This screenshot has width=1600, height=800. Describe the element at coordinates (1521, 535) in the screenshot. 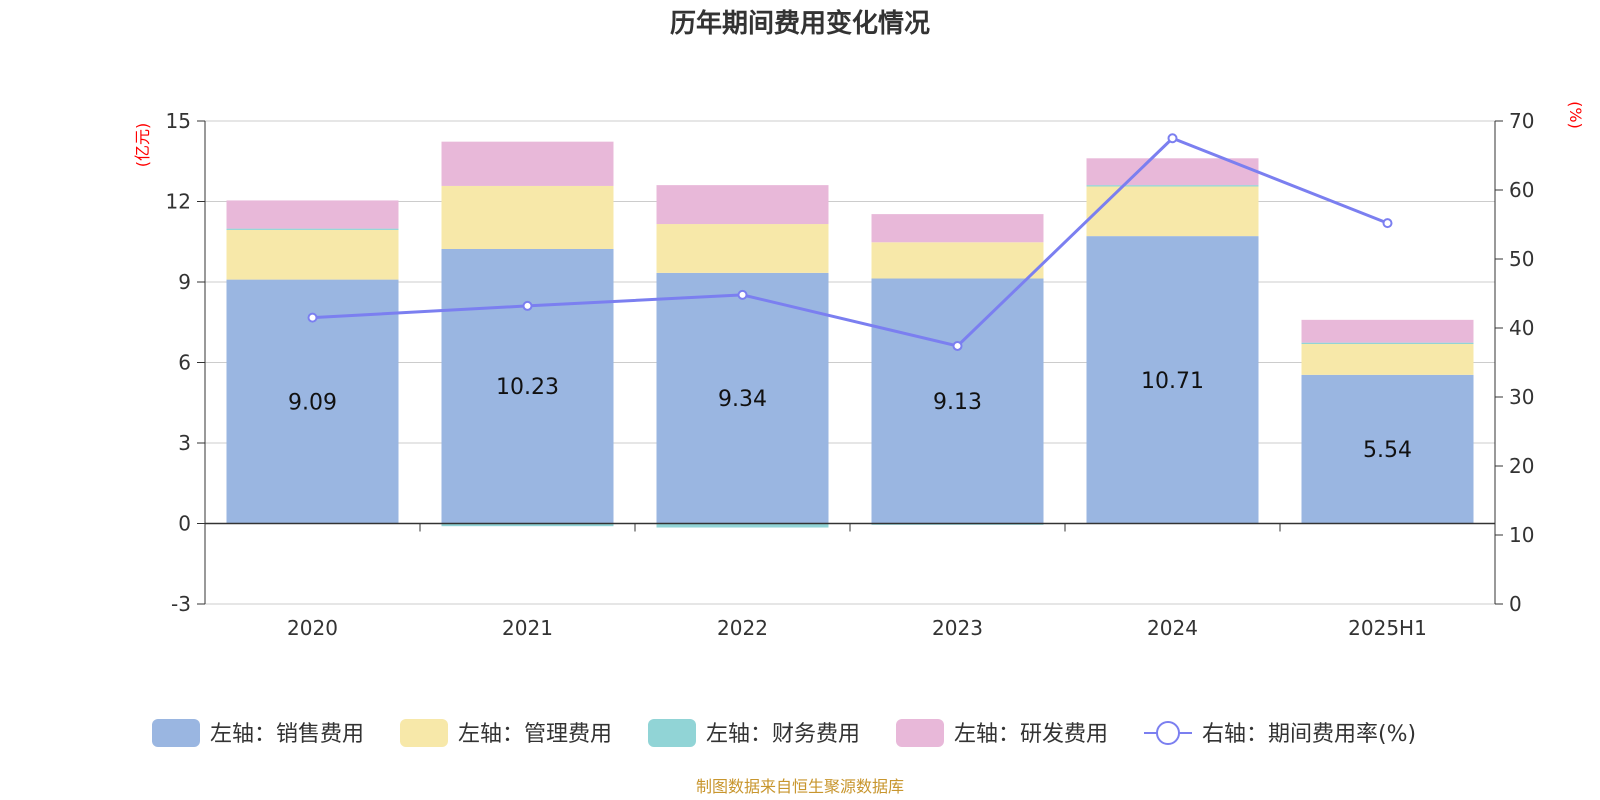

I see `right-axis-tick-label: 10` at that location.